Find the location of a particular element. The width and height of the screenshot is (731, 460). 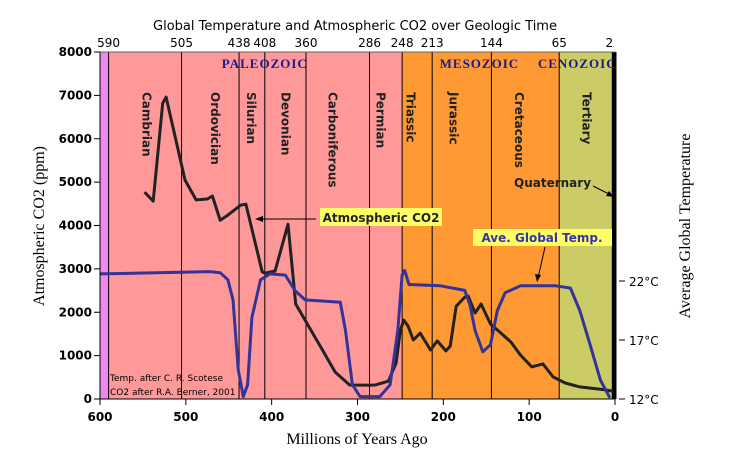

y2-axis-label: Average Global Temperature is located at coordinates (685, 226).